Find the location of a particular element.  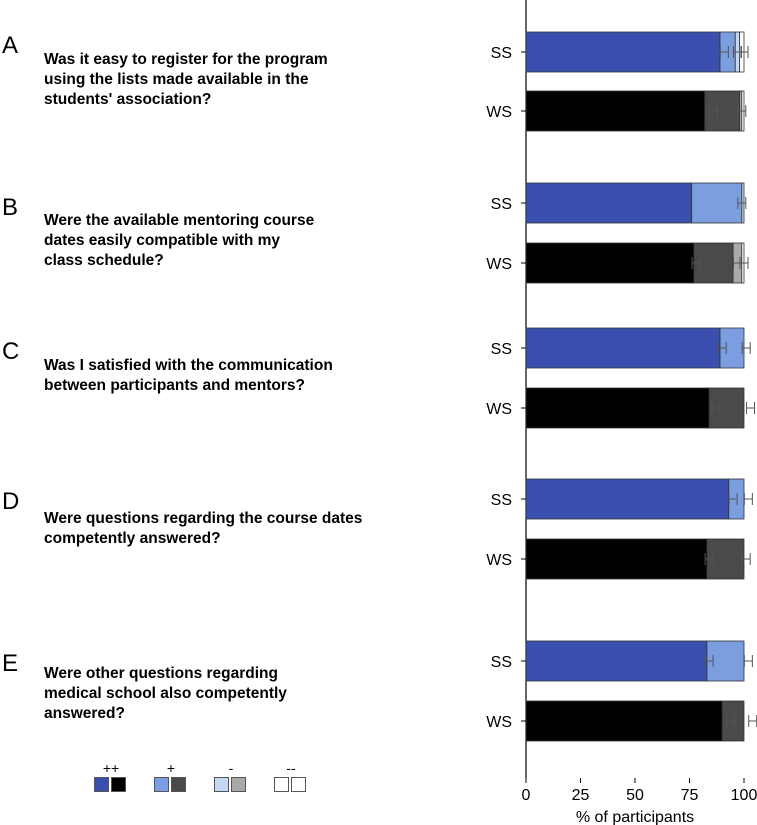

legend-symbol: -- is located at coordinates (291, 768).